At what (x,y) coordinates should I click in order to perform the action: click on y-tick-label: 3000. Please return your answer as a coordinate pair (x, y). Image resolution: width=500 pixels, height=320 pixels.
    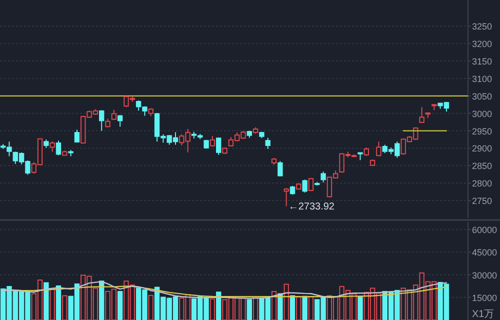
    Looking at the image, I should click on (482, 113).